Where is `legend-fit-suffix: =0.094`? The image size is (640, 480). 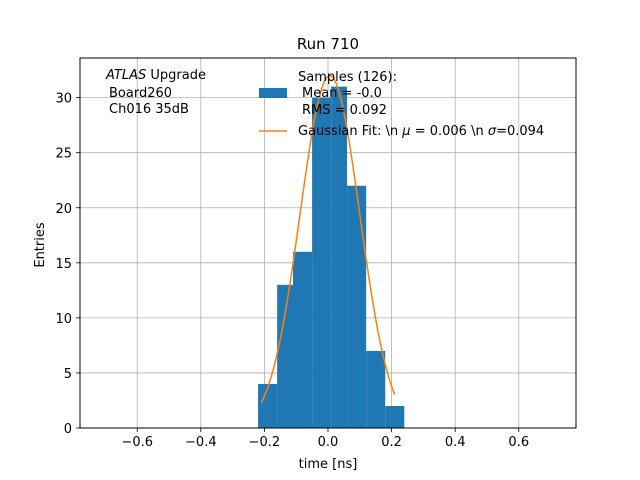 legend-fit-suffix: =0.094 is located at coordinates (520, 131).